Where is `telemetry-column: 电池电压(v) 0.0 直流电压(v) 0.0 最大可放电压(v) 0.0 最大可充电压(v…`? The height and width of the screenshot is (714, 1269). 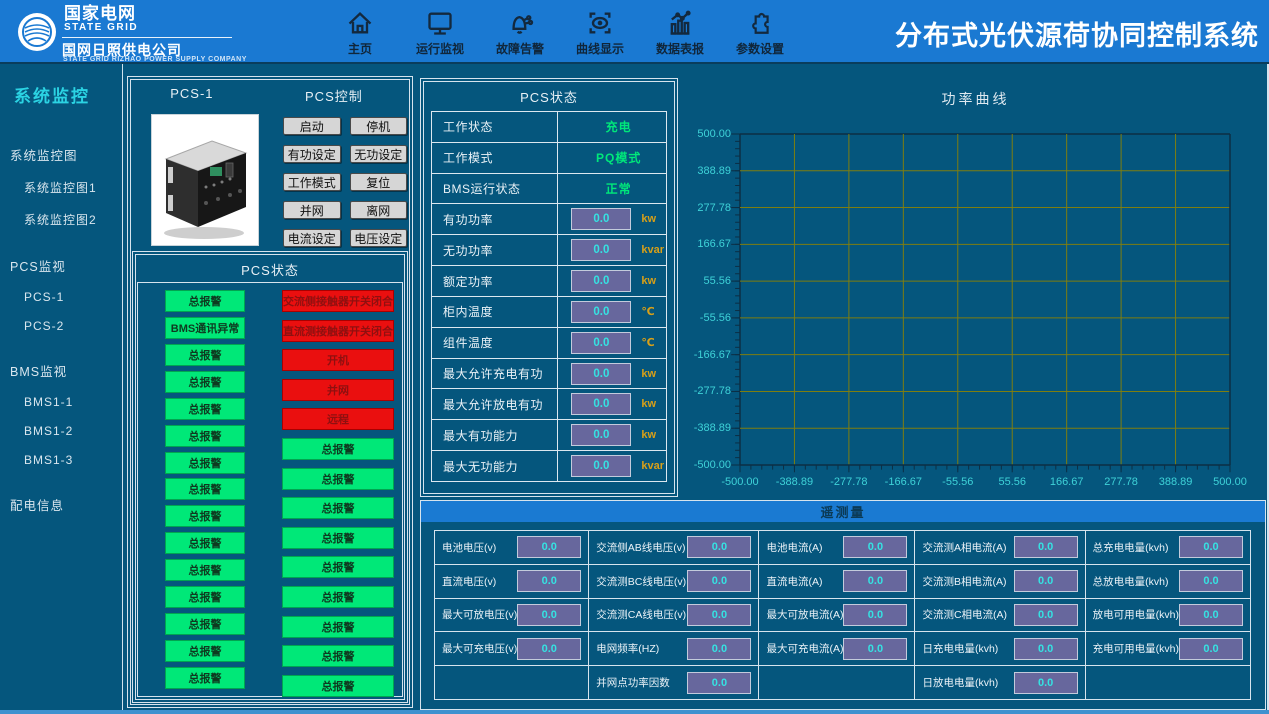
telemetry-column: 电池电压(v) 0.0 直流电压(v) 0.0 最大可放电压(v) 0.0 最大可充电压(v… is located at coordinates (512, 615).